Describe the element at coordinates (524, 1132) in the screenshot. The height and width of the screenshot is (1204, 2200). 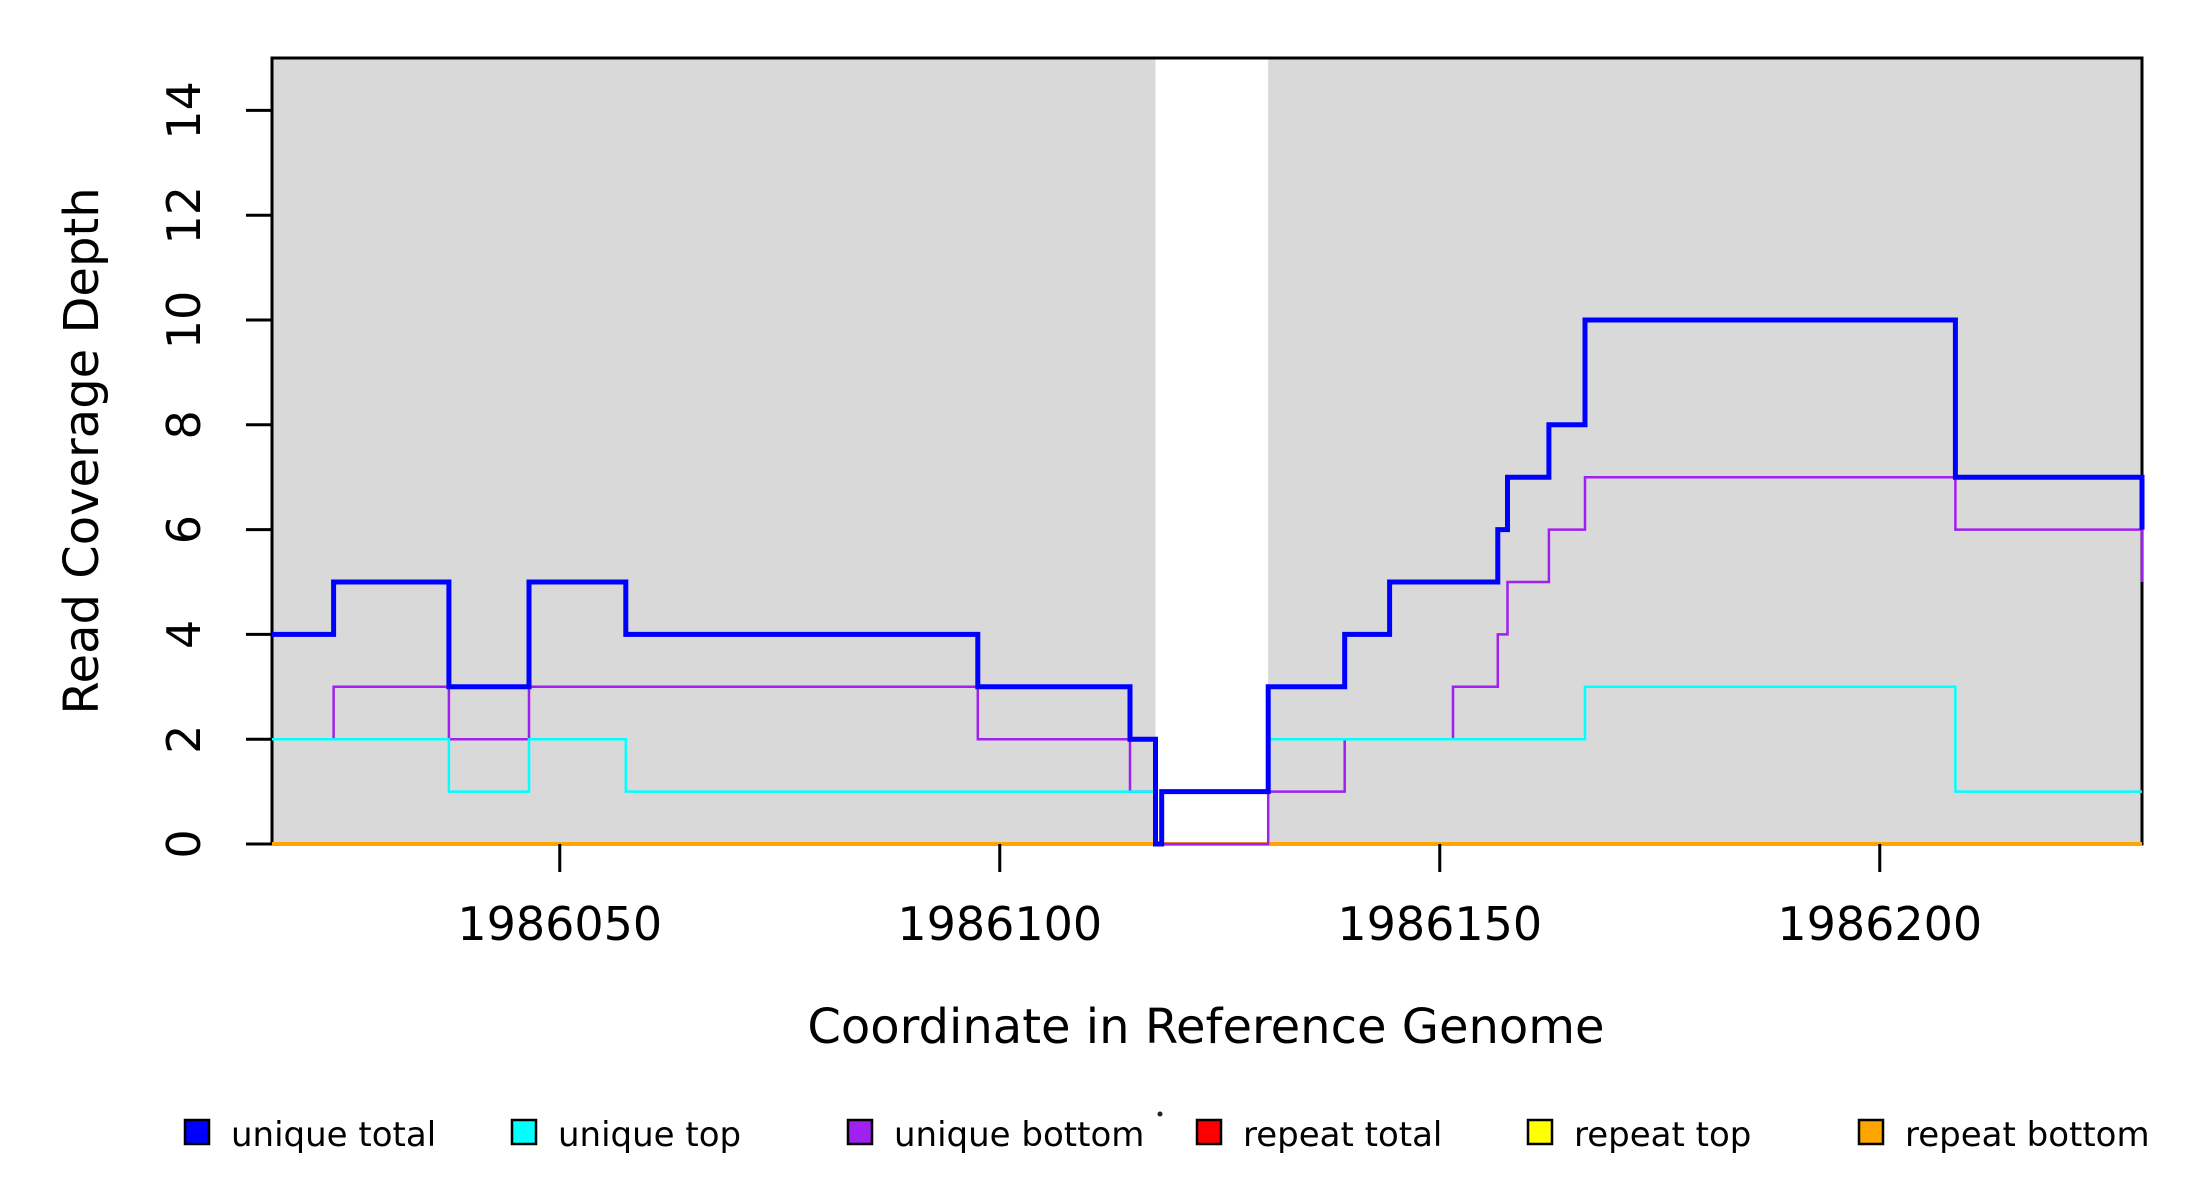
I see `legend-swatch-unique-top` at that location.